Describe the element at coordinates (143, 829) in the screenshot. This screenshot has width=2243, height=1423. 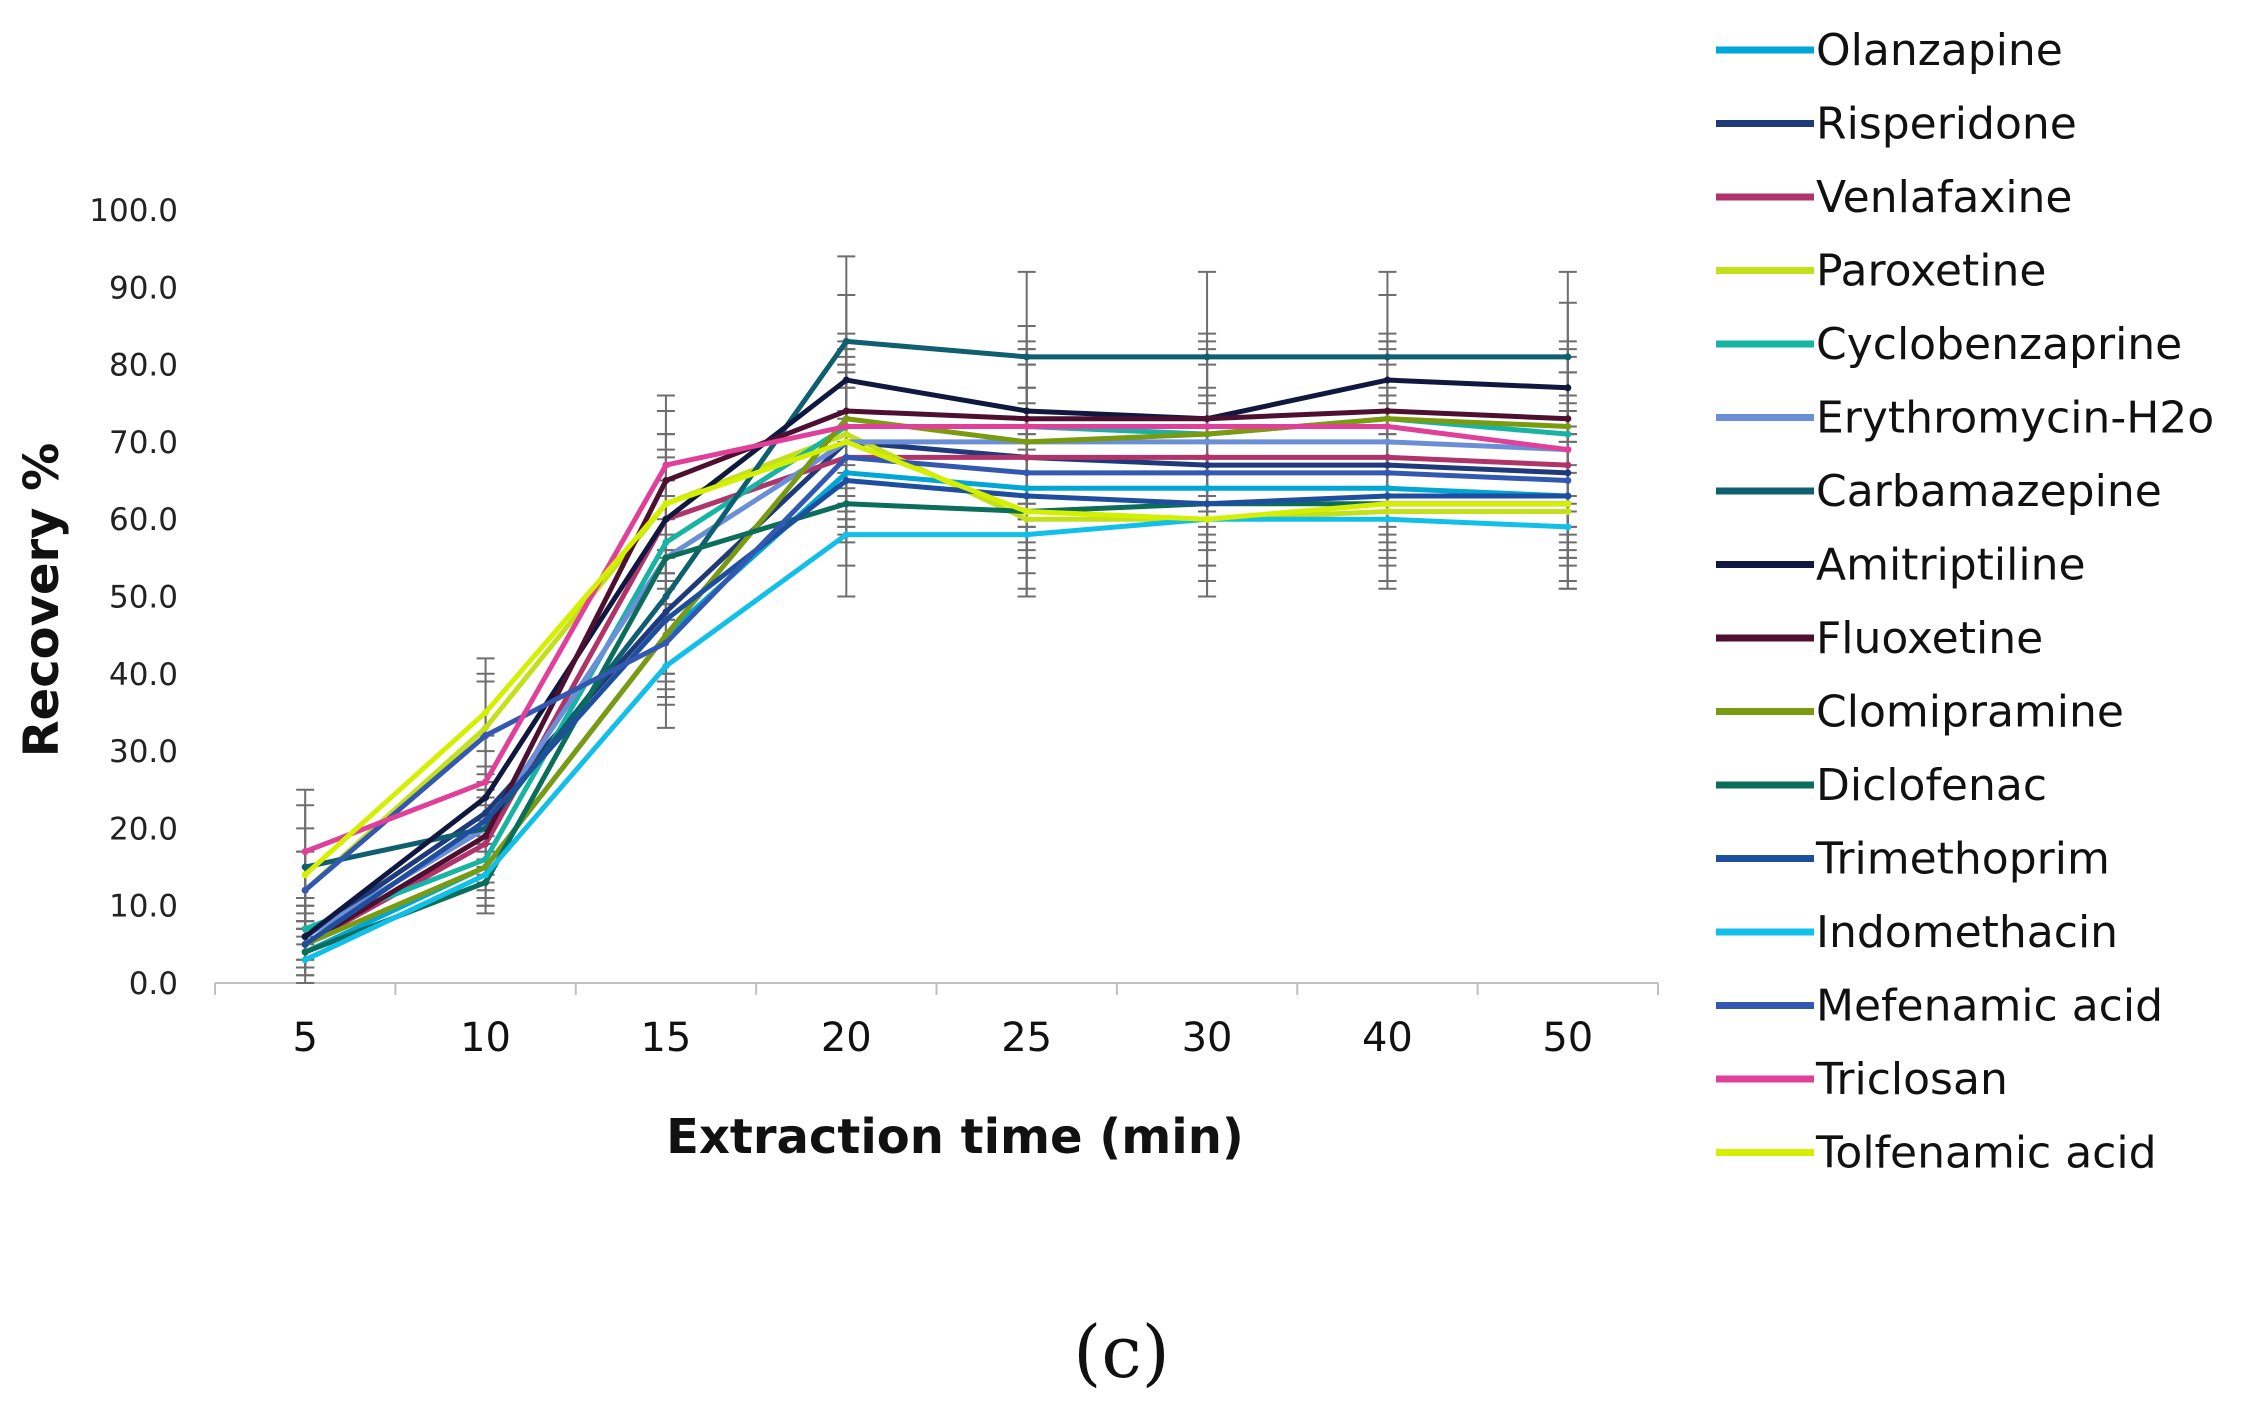
I see `y-tick-label: 20.0` at that location.